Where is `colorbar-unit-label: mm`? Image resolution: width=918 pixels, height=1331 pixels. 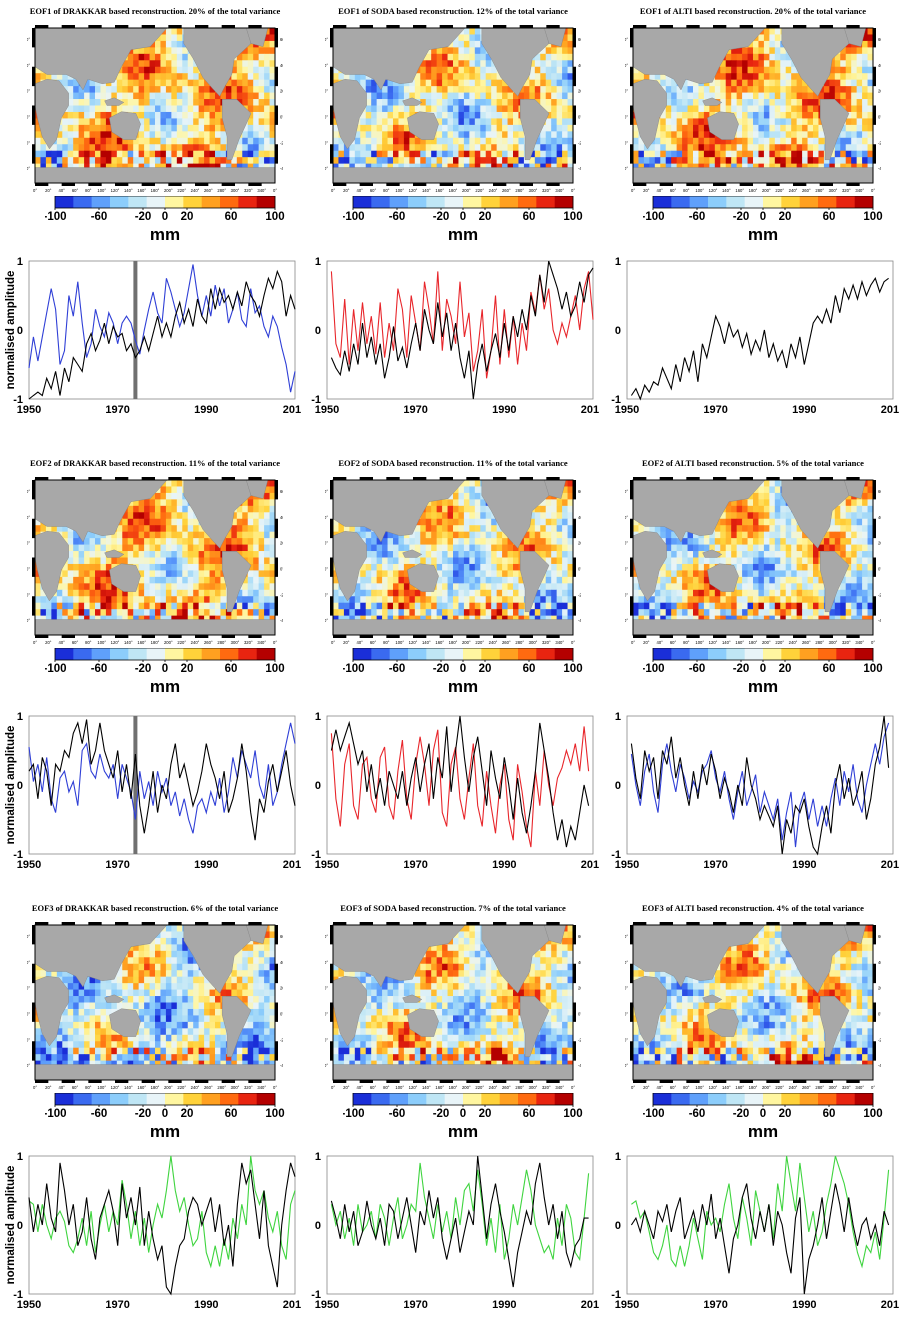
colorbar-unit-label: mm is located at coordinates (165, 1131).